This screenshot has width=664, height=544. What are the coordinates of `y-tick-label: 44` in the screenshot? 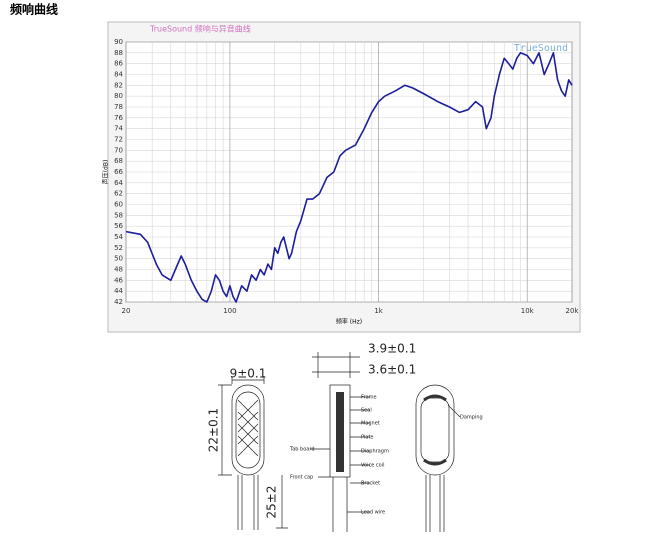 It's located at (118, 291).